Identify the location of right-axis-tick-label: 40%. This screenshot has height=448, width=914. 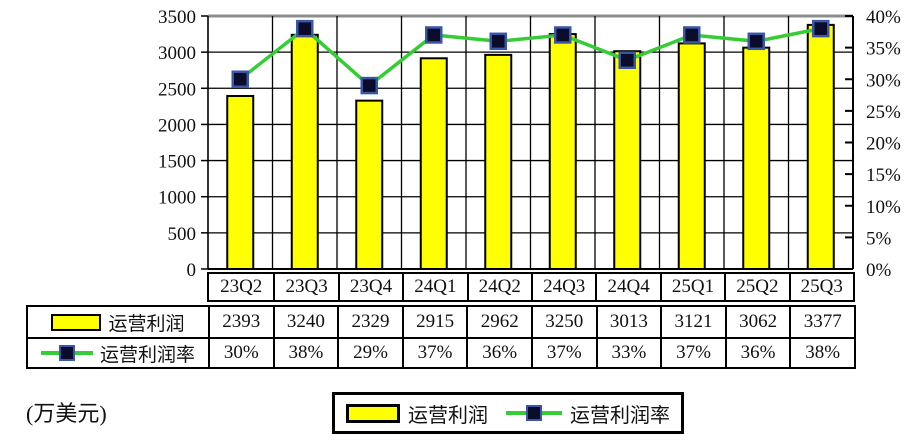
(883, 17).